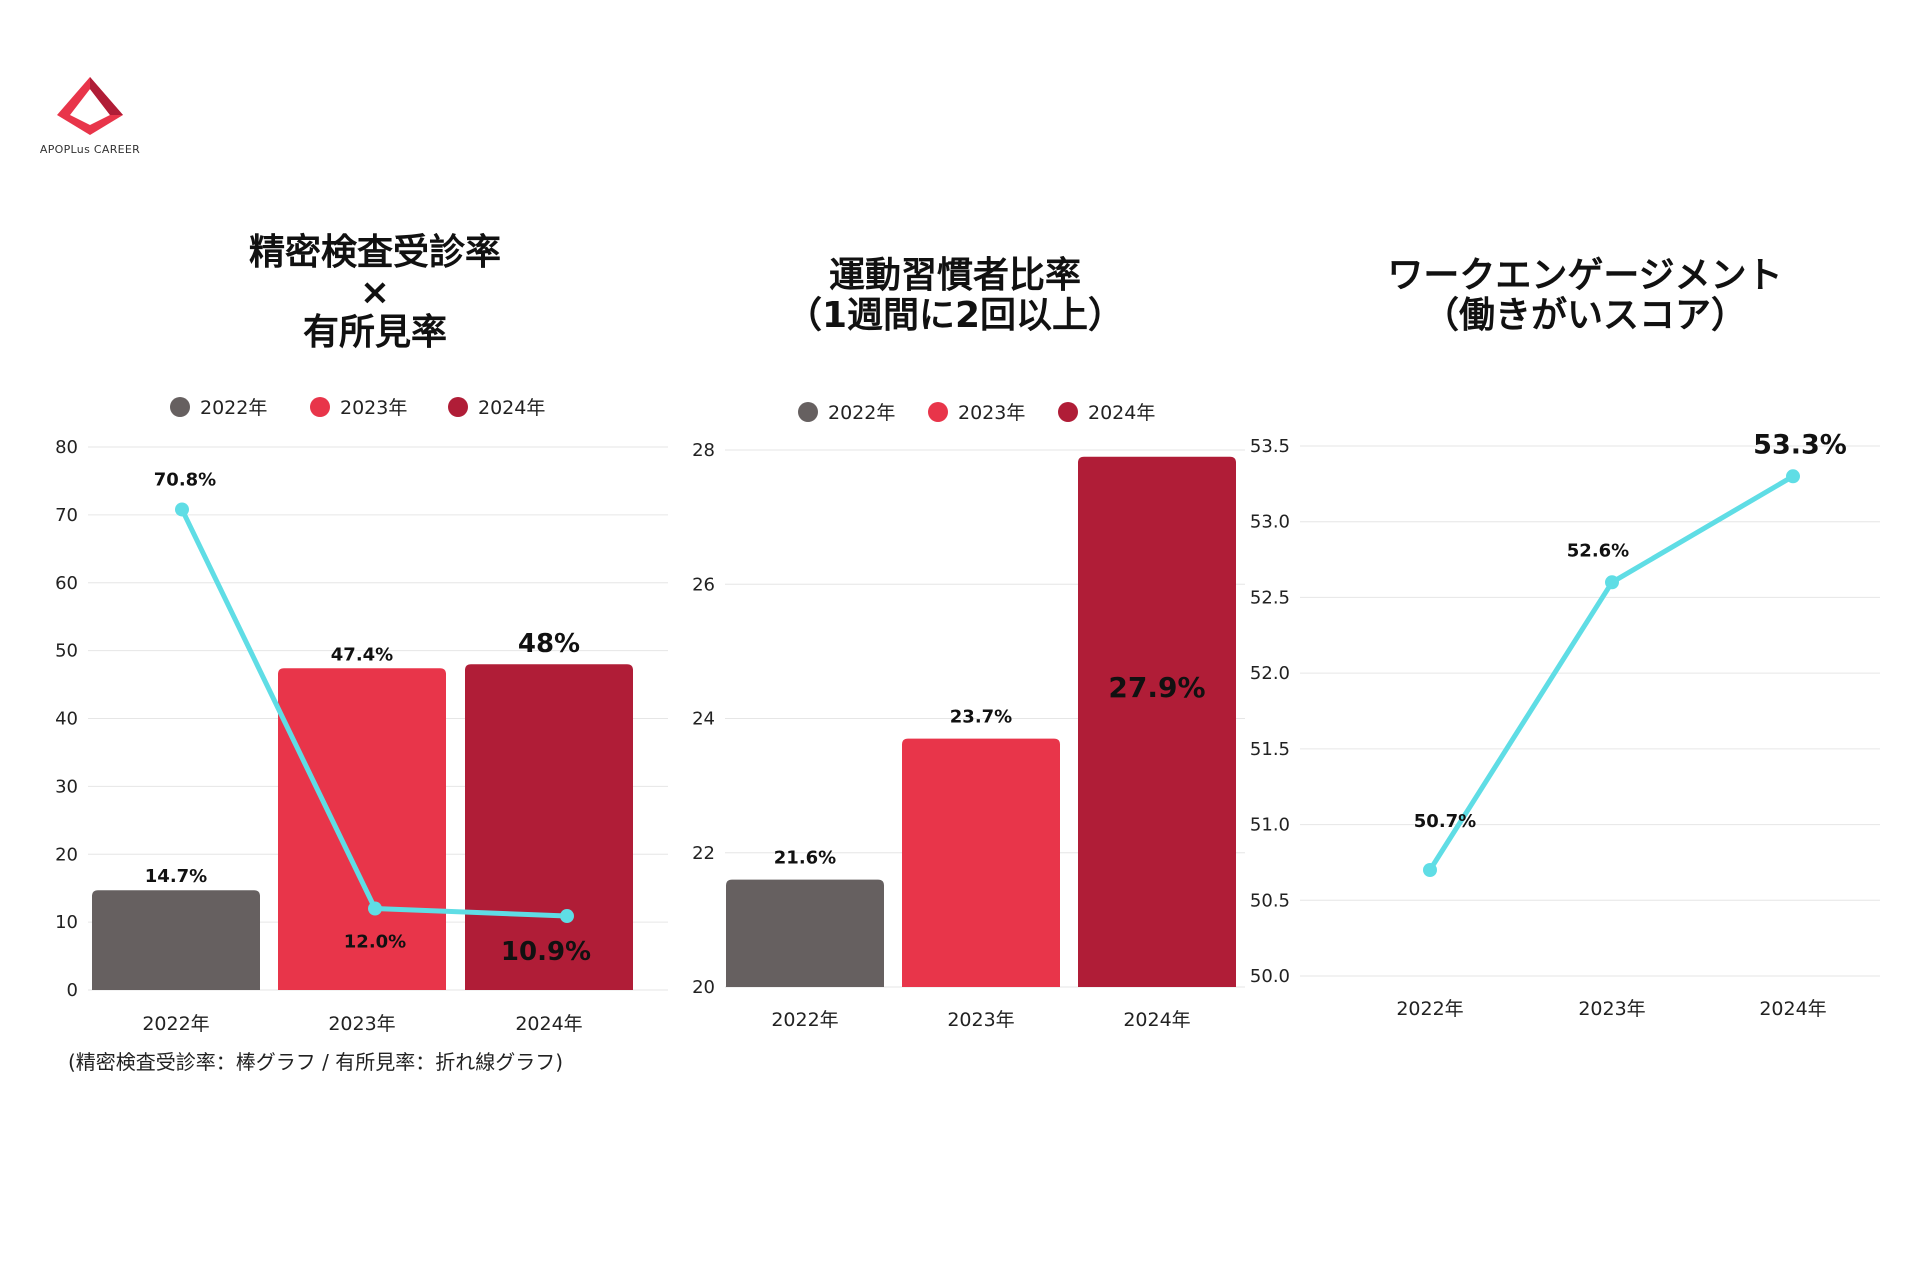 Image resolution: width=1920 pixels, height=1280 pixels. What do you see at coordinates (954, 275) in the screenshot?
I see `chart2-title-line1: 運動習慣者比率` at bounding box center [954, 275].